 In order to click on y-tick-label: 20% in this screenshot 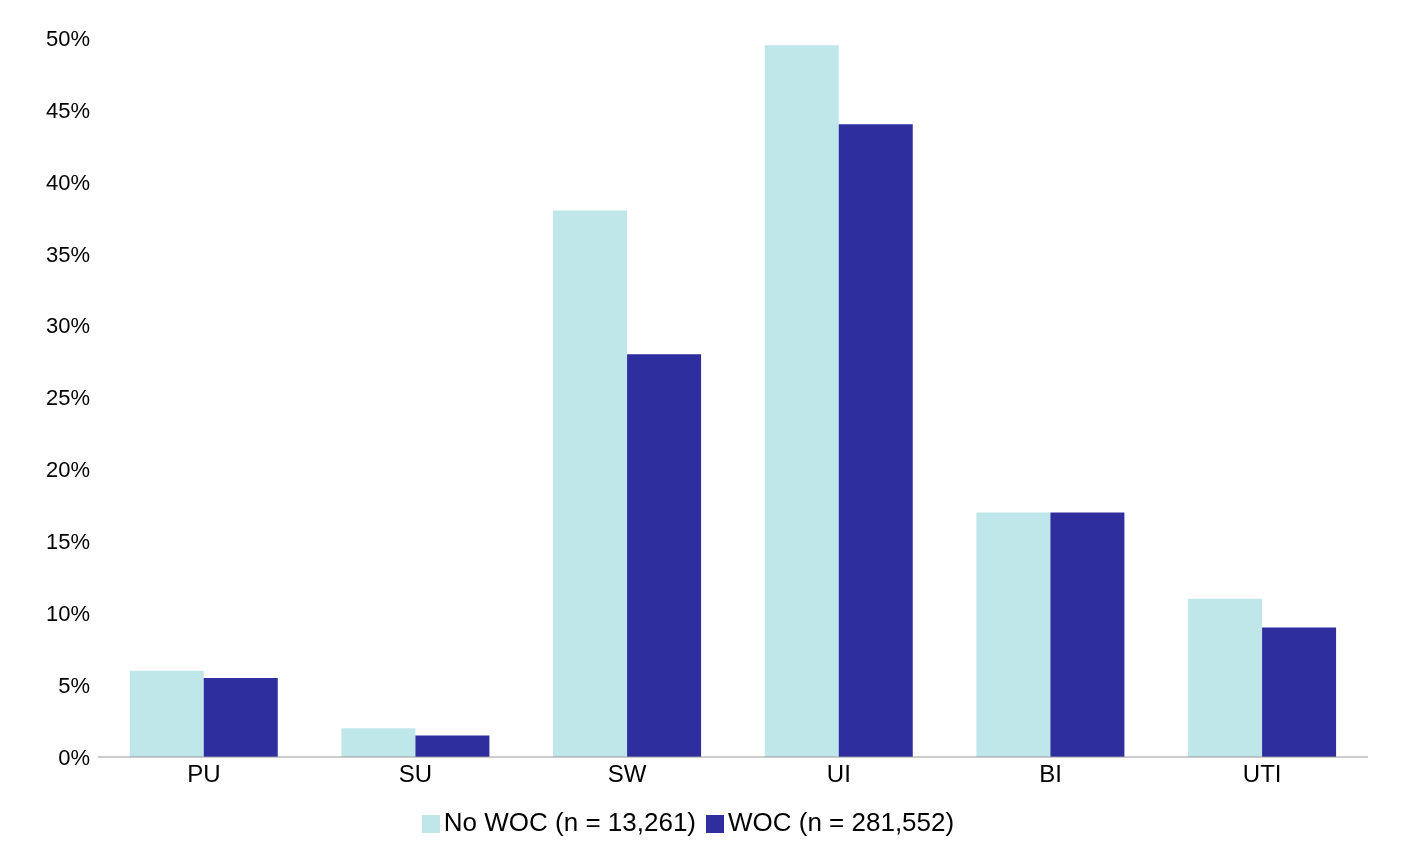, I will do `click(67, 470)`.